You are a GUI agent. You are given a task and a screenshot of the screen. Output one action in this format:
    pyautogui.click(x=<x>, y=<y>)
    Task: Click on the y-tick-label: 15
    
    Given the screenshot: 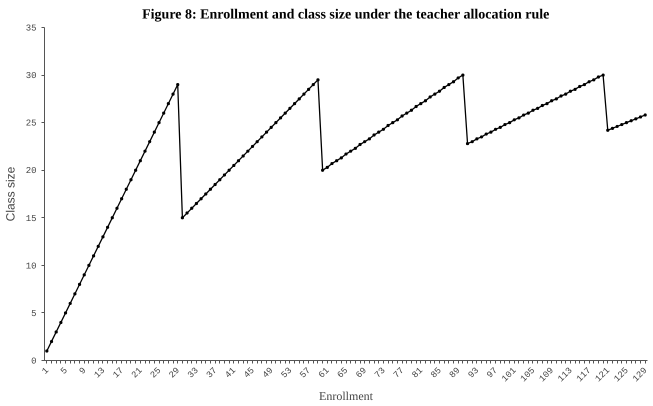 What is the action you would take?
    pyautogui.click(x=31, y=219)
    